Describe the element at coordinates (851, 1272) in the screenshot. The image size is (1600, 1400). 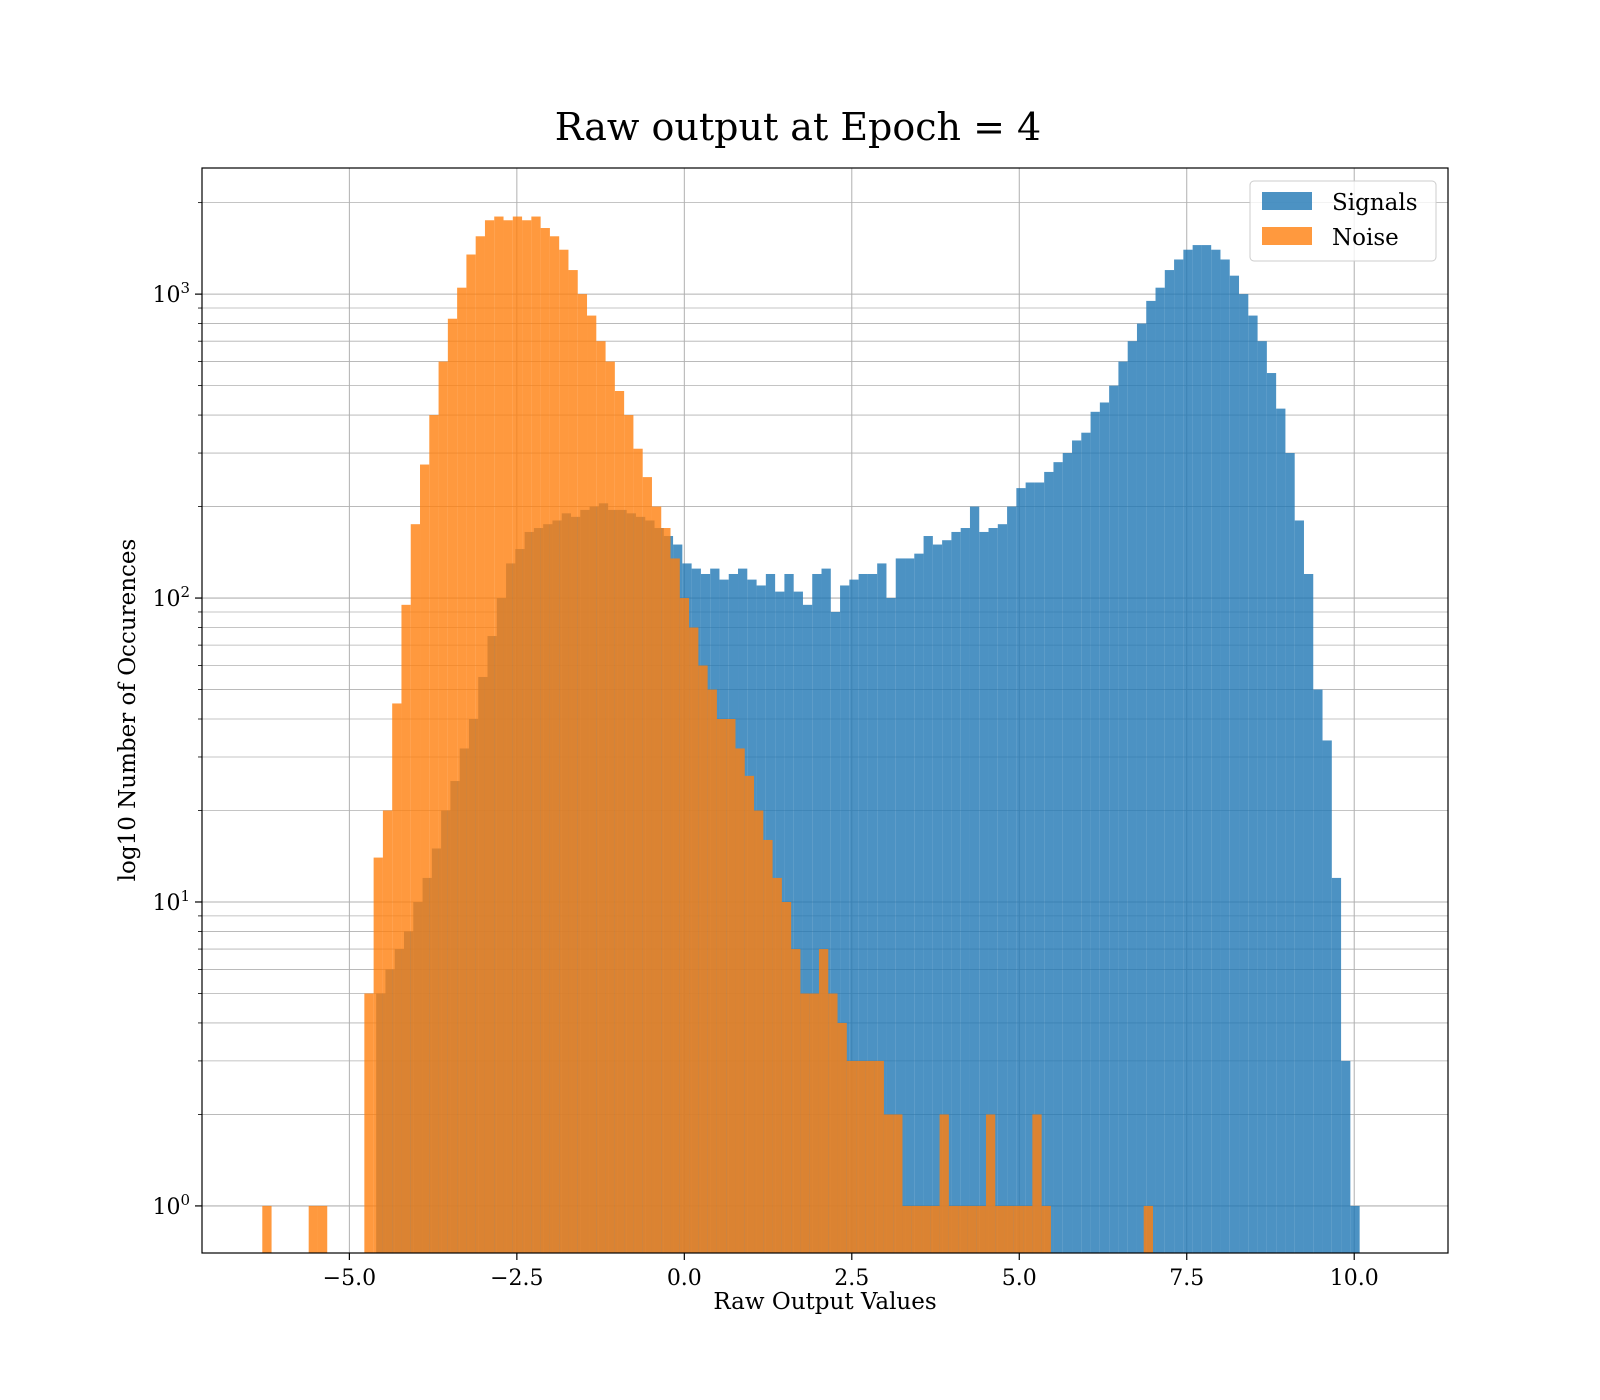
I see `x-axis-ticks: −5.0 −2.5 0.0 2.5 5.0 7.5 10.0` at that location.